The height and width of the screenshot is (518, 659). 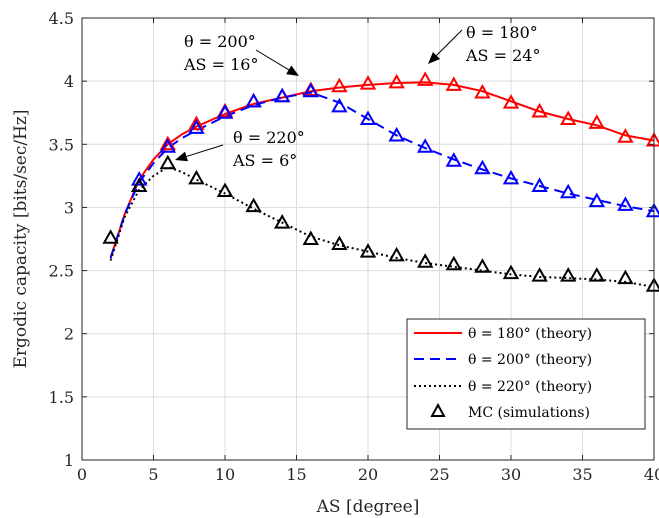 What do you see at coordinates (225, 474) in the screenshot?
I see `x-tick-label: 10` at bounding box center [225, 474].